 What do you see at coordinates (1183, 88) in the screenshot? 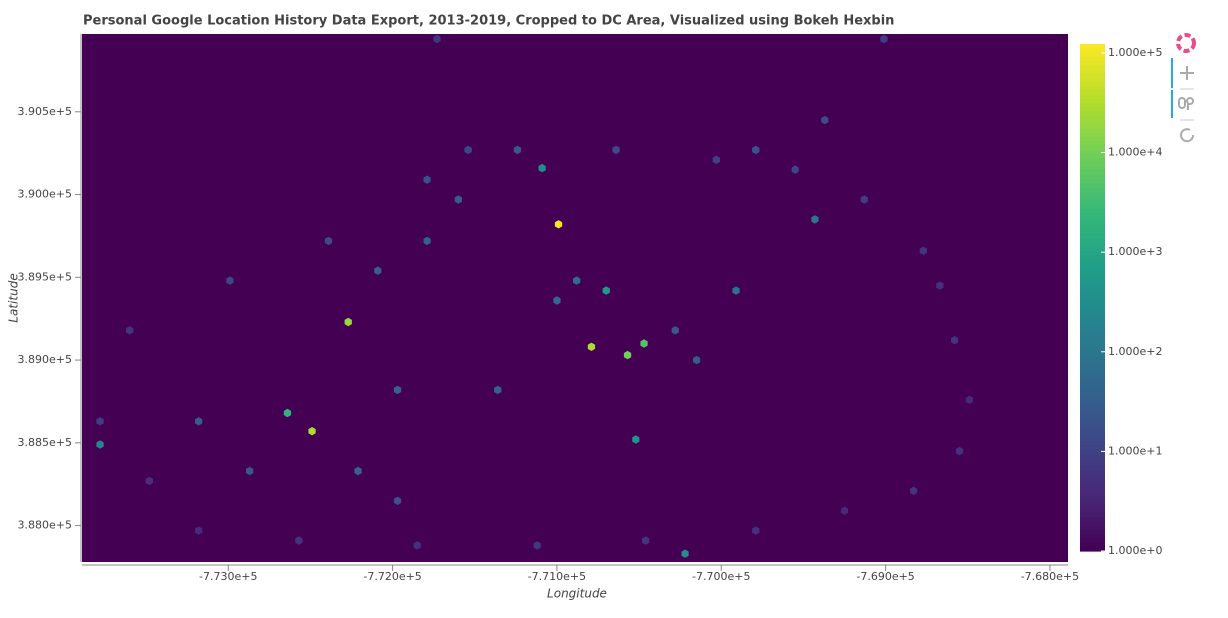
I see `toolbar` at bounding box center [1183, 88].